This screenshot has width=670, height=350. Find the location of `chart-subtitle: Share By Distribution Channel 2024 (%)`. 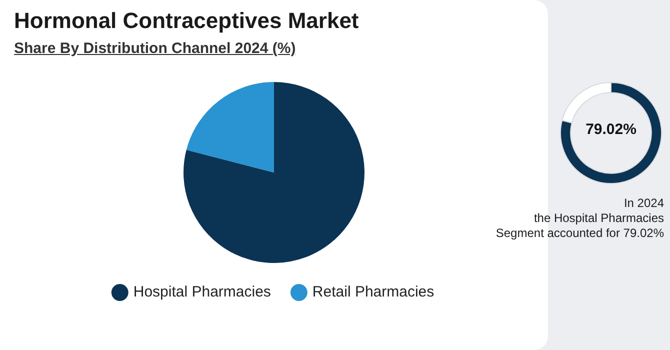

chart-subtitle: Share By Distribution Channel 2024 (%) is located at coordinates (155, 48).